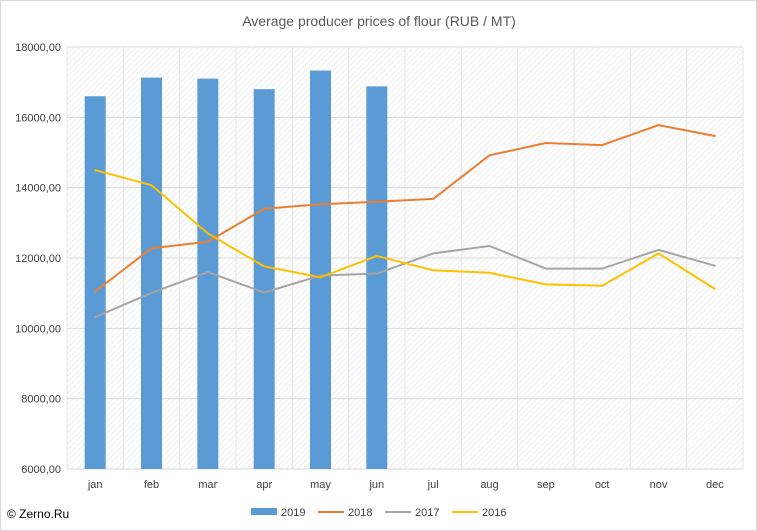  What do you see at coordinates (377, 278) in the screenshot?
I see `bar-2019-jun` at bounding box center [377, 278].